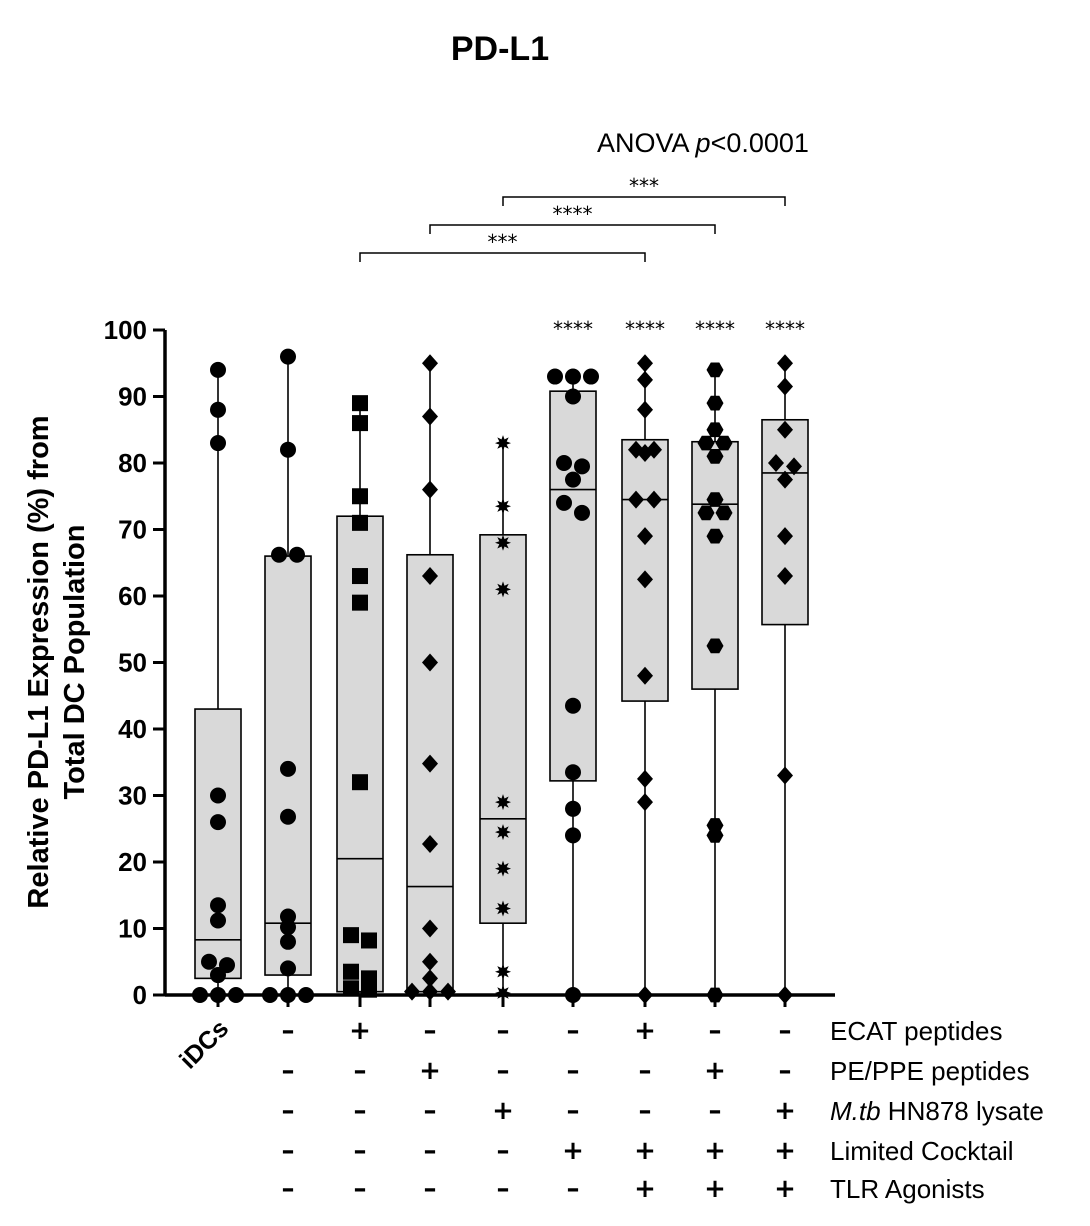 The width and height of the screenshot is (1090, 1226). I want to click on comparison-bracket: ****, so click(572, 218).